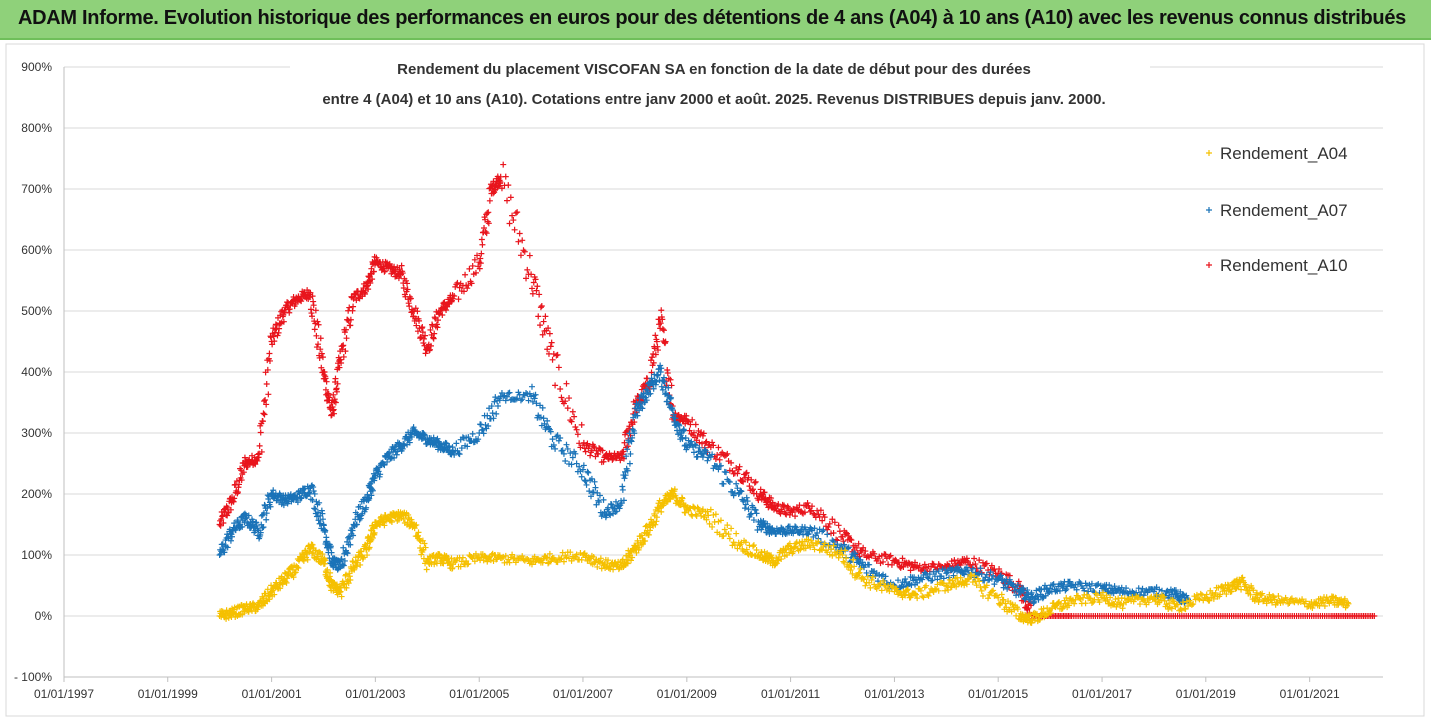  I want to click on x-tick-label: 01/01/2021, so click(1310, 694).